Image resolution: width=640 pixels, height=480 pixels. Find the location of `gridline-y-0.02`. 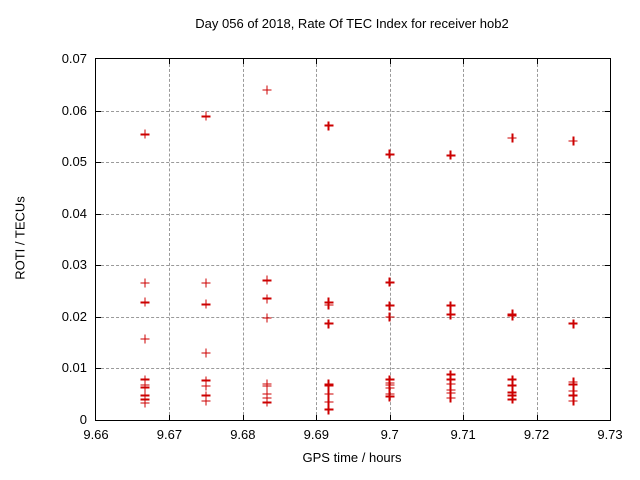

gridline-y-0.02 is located at coordinates (353, 317).